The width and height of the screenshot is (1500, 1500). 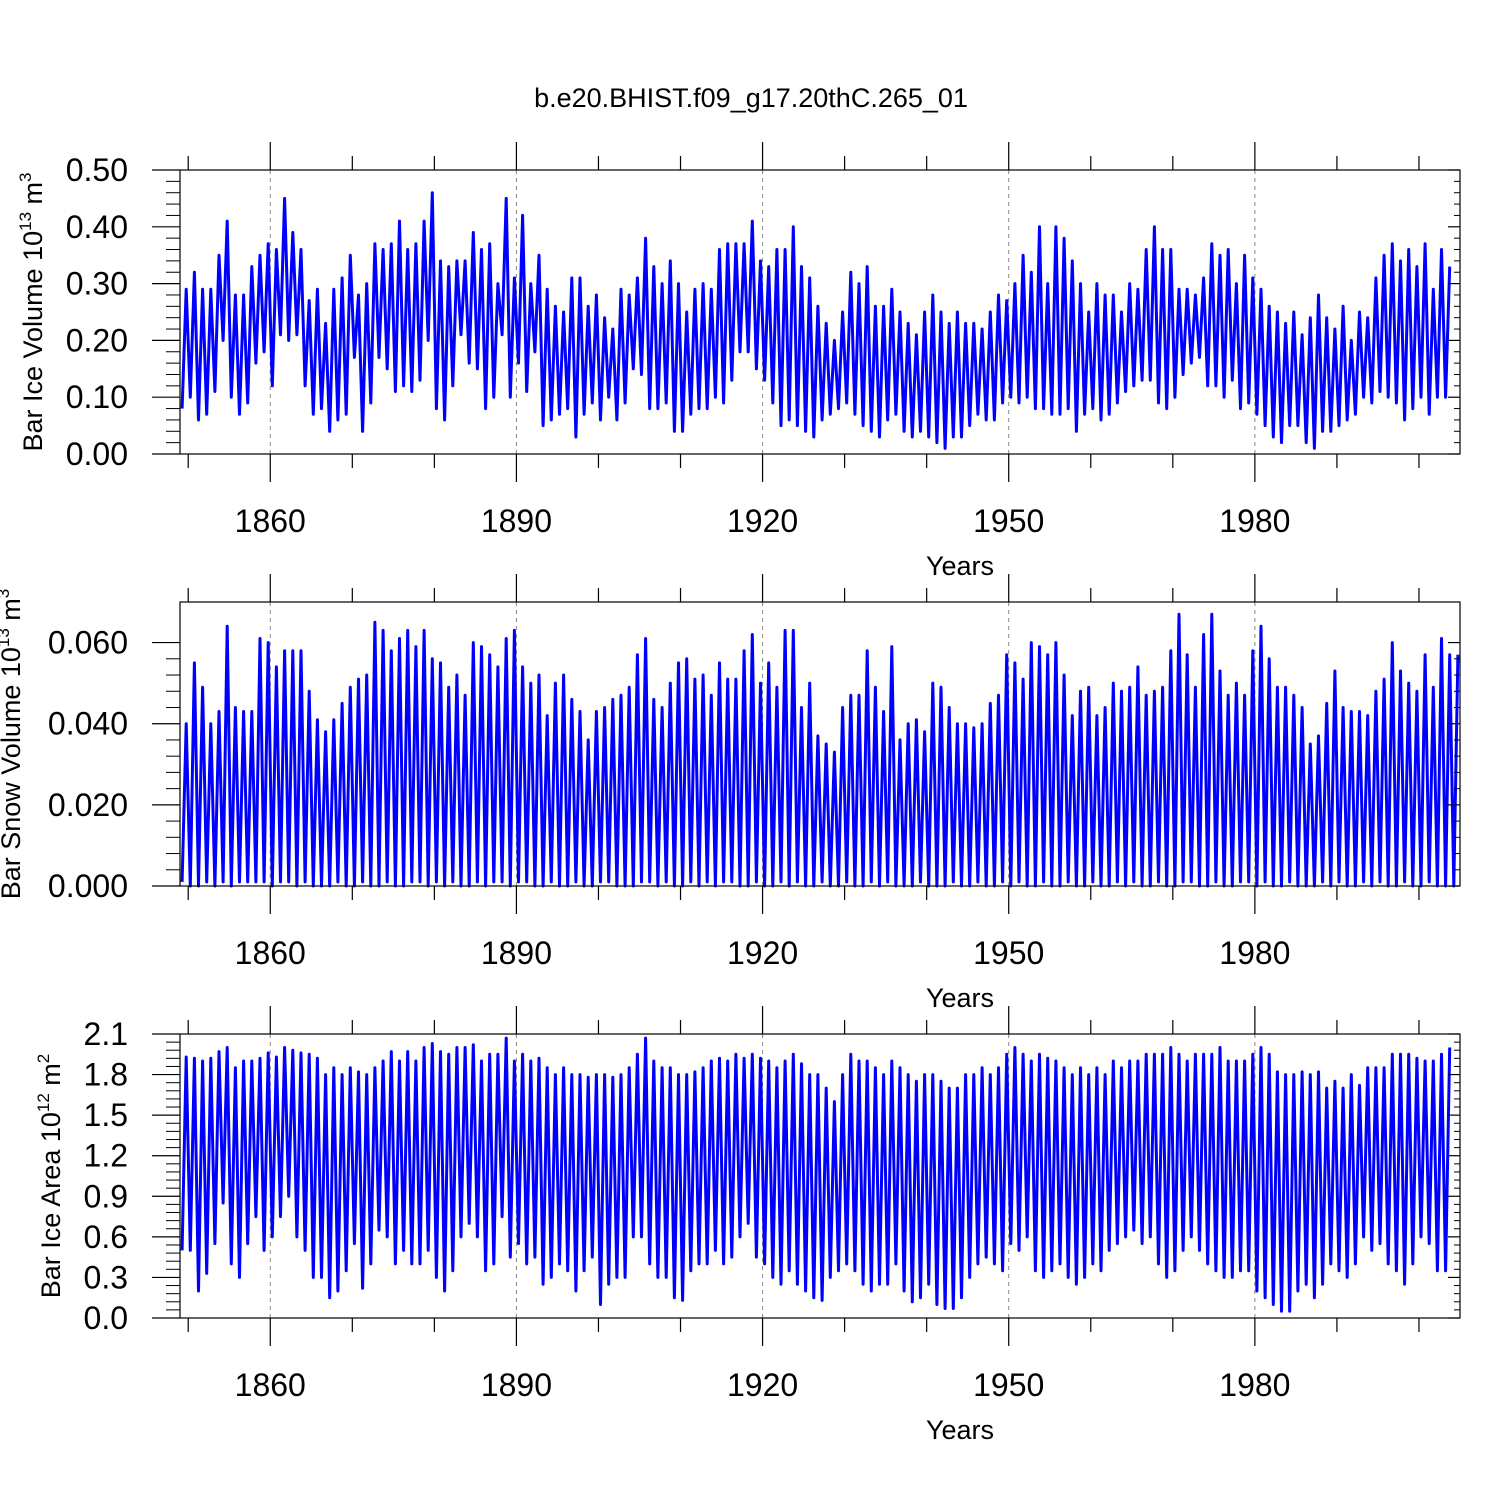 What do you see at coordinates (97, 454) in the screenshot?
I see `y-tick-label: 0.00` at bounding box center [97, 454].